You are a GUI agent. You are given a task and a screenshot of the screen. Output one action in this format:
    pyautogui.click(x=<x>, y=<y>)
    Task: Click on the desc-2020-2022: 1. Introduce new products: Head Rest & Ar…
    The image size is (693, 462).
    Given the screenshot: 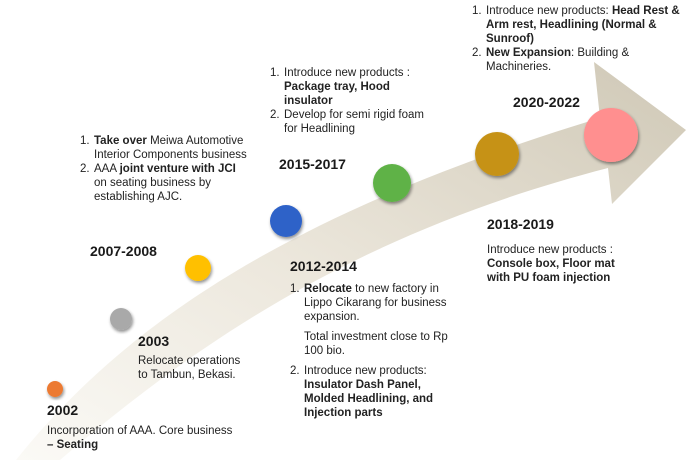 What is the action you would take?
    pyautogui.click(x=576, y=39)
    